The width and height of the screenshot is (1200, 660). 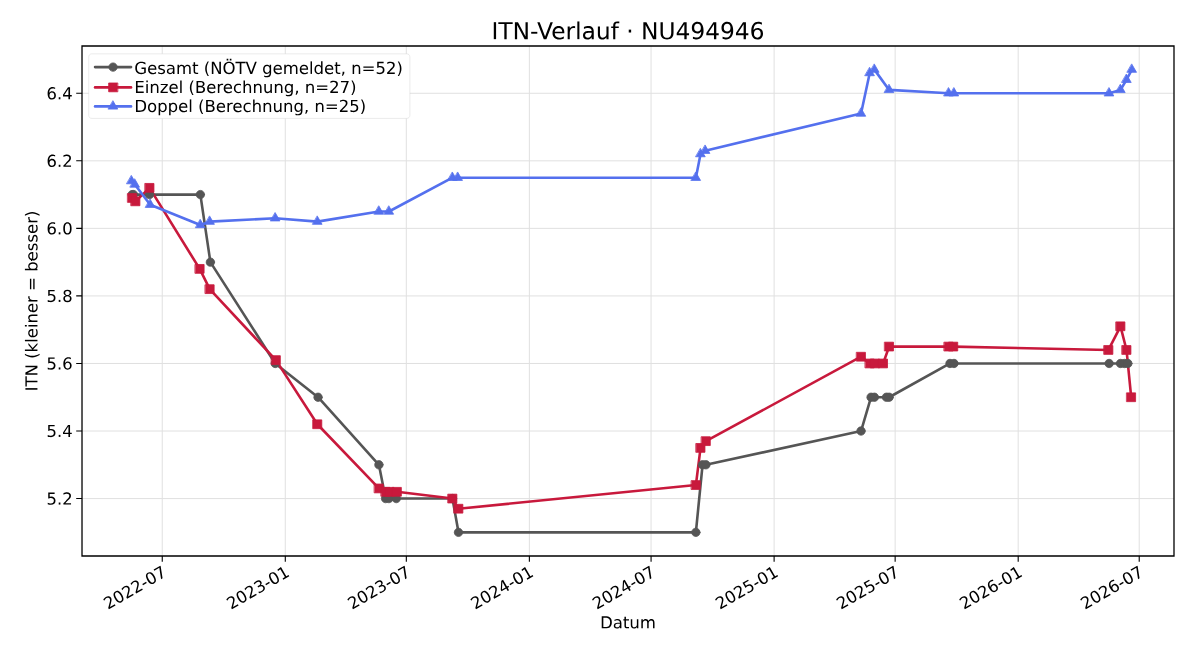 I want to click on legend-label: Gesamt (NÖTV gemeldet, n=52), so click(x=268, y=68).